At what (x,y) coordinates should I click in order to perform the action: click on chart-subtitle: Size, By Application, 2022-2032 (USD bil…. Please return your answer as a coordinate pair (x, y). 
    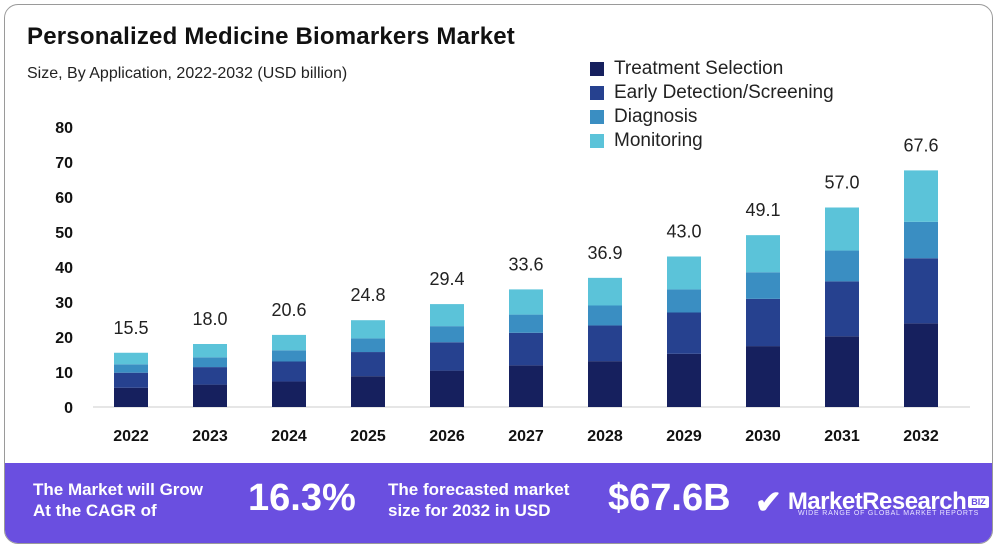
    Looking at the image, I should click on (187, 73).